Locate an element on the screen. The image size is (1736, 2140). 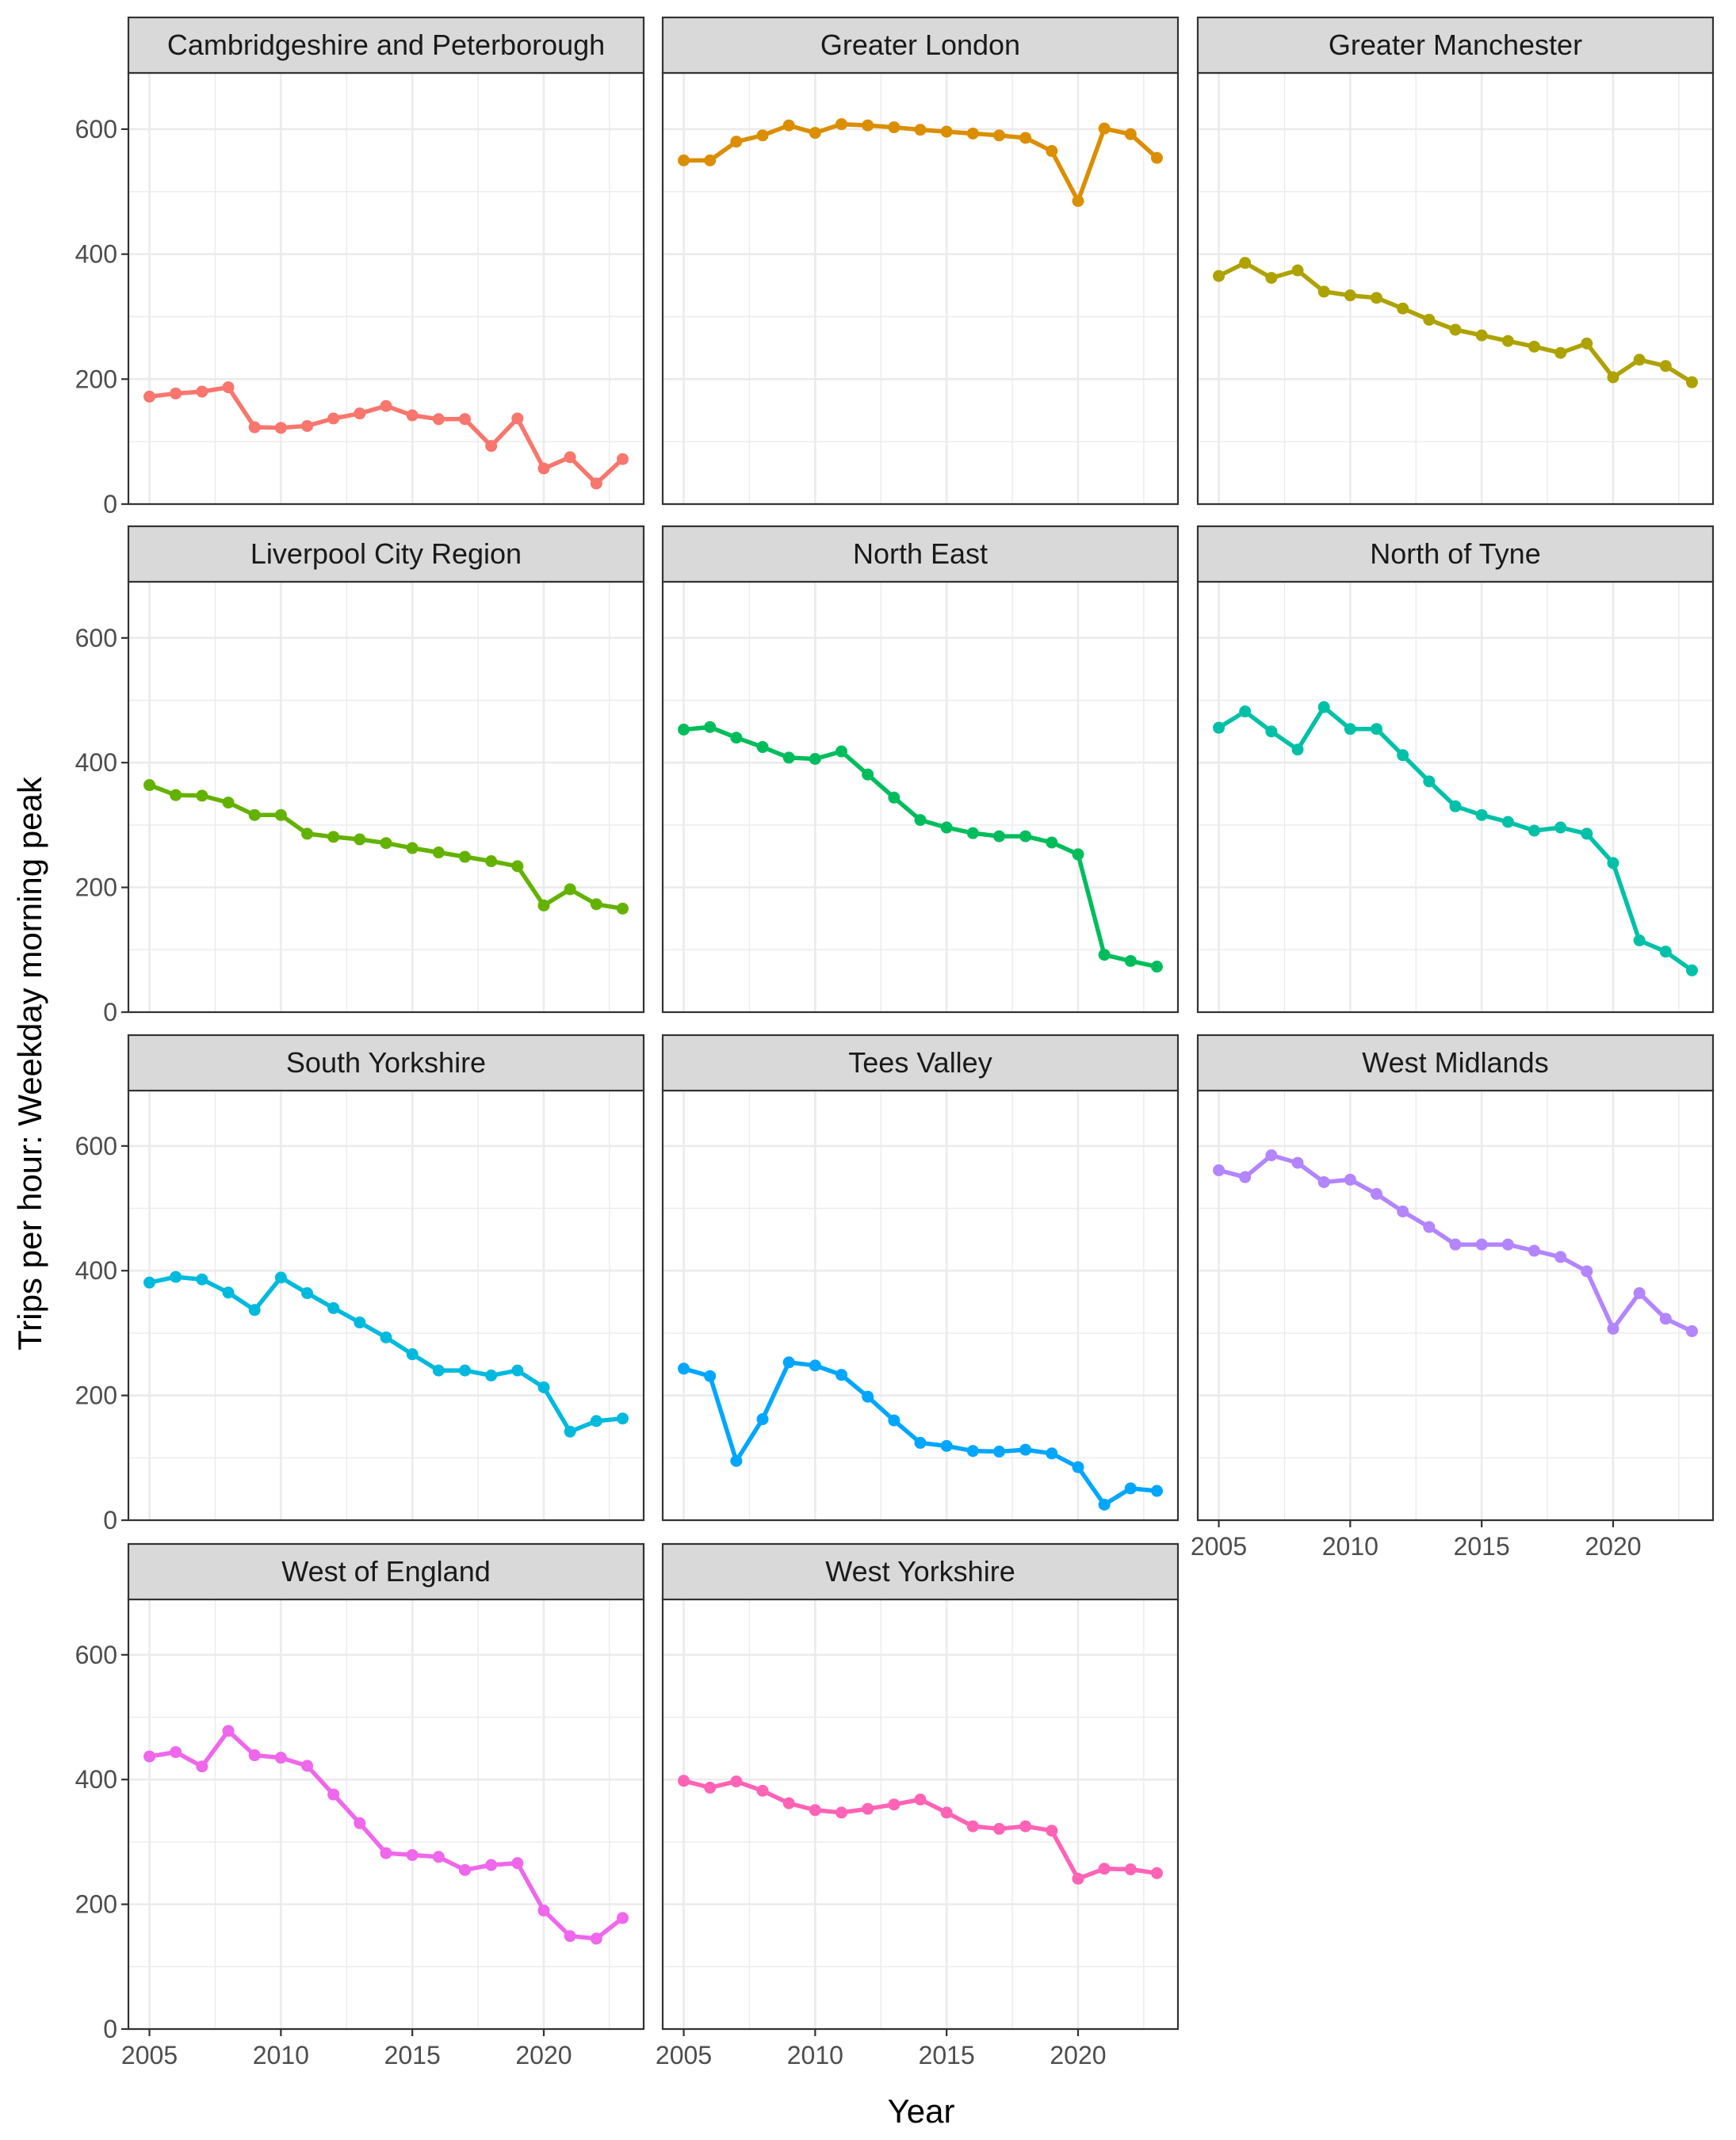
data-point-greater-manchester-2020 is located at coordinates (1613, 377).